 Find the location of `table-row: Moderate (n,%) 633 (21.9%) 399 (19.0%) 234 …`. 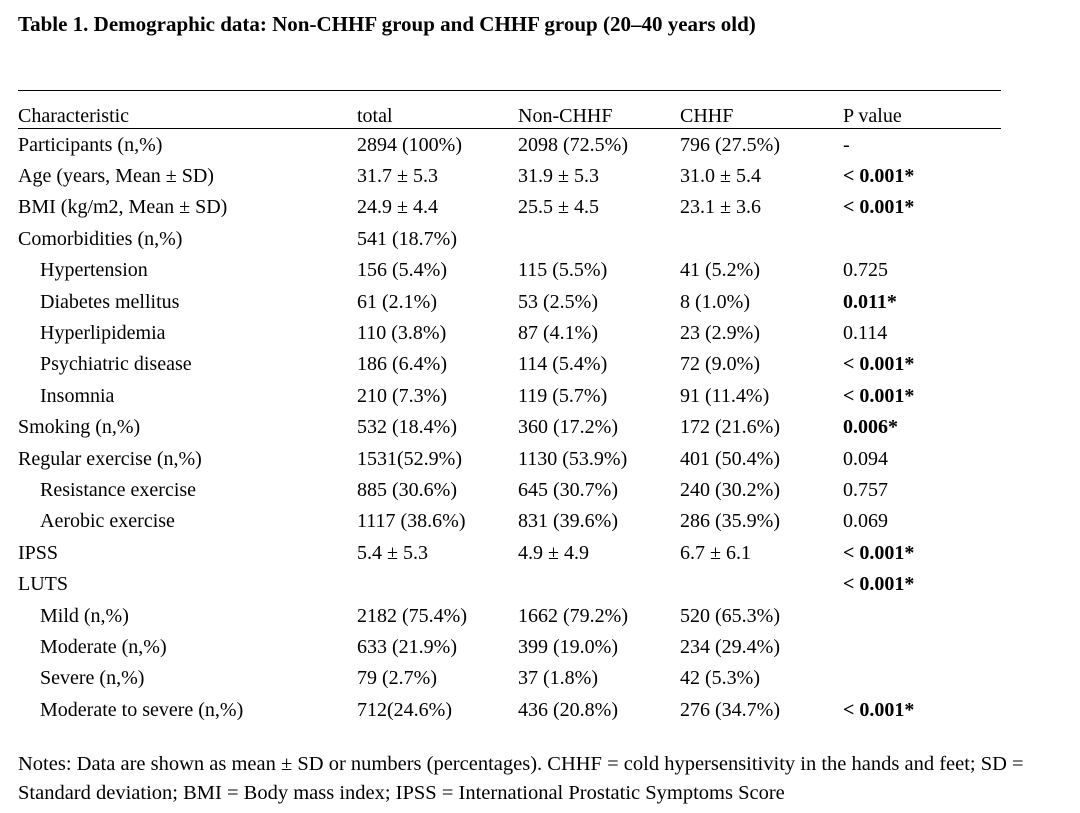

table-row: Moderate (n,%) 633 (21.9%) 399 (19.0%) 234 … is located at coordinates (509, 646).